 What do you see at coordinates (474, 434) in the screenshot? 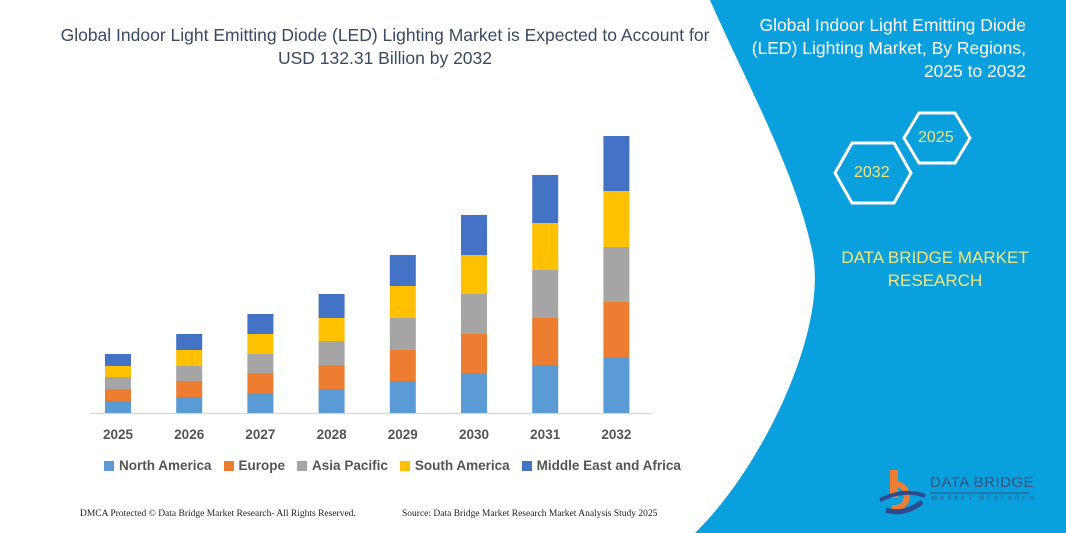
I see `x-tick-label: 2030` at bounding box center [474, 434].